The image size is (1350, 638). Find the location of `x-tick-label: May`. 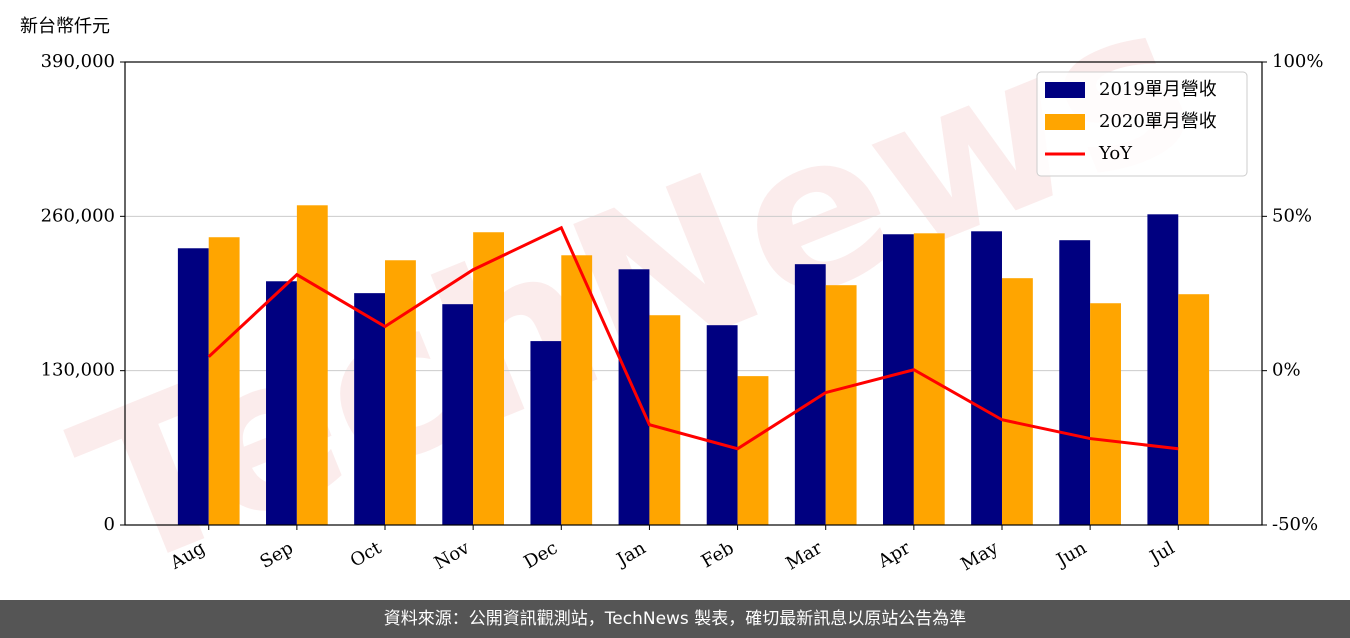

x-tick-label: May is located at coordinates (979, 556).